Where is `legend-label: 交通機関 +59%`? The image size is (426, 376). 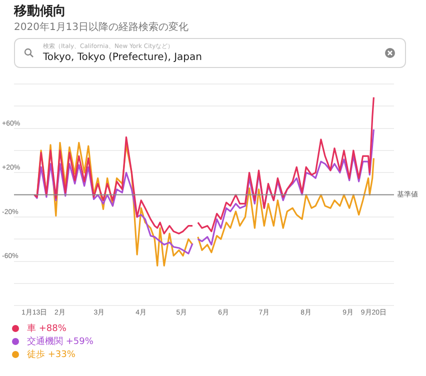
legend-label: 交通機関 +59% is located at coordinates (60, 342).